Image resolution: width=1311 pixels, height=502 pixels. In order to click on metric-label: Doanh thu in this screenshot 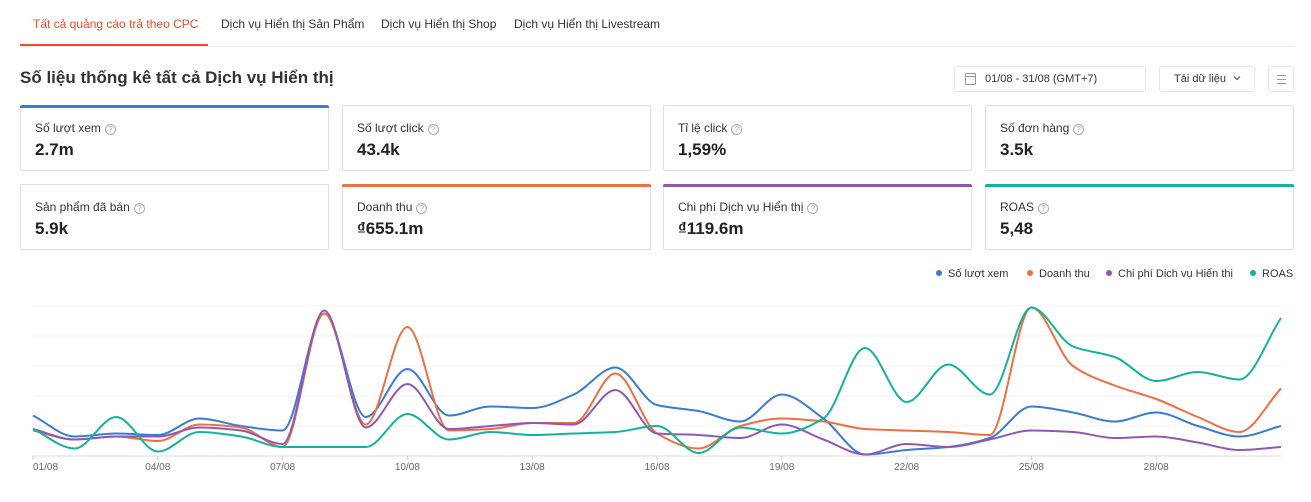, I will do `click(385, 207)`.